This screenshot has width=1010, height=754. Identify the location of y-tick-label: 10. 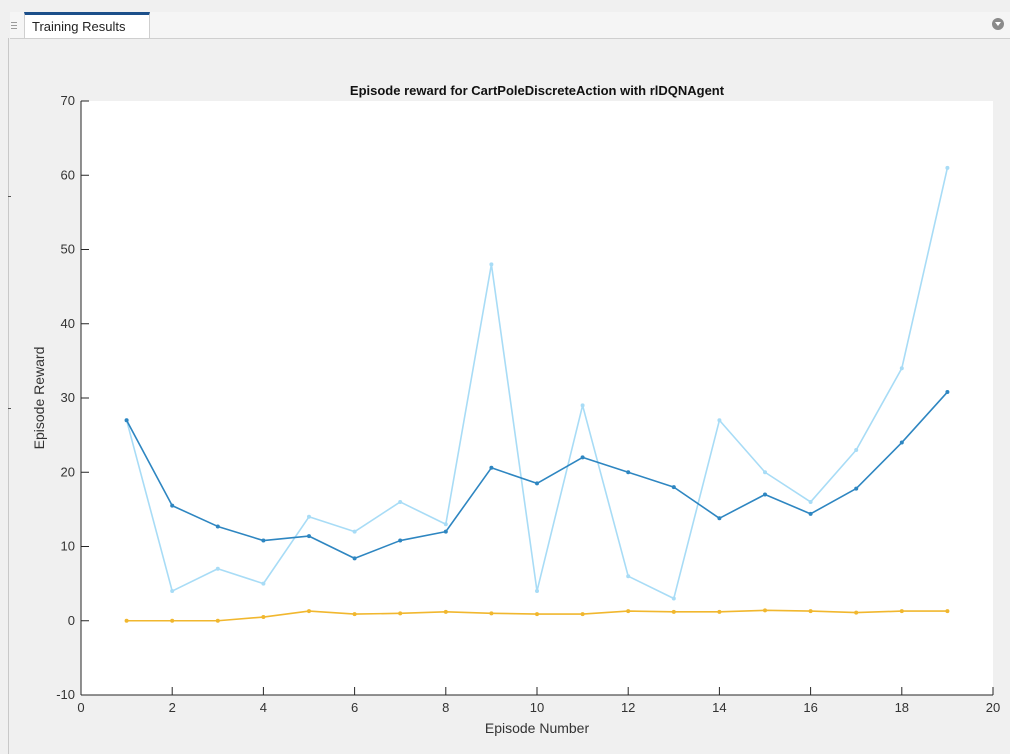
(68, 546).